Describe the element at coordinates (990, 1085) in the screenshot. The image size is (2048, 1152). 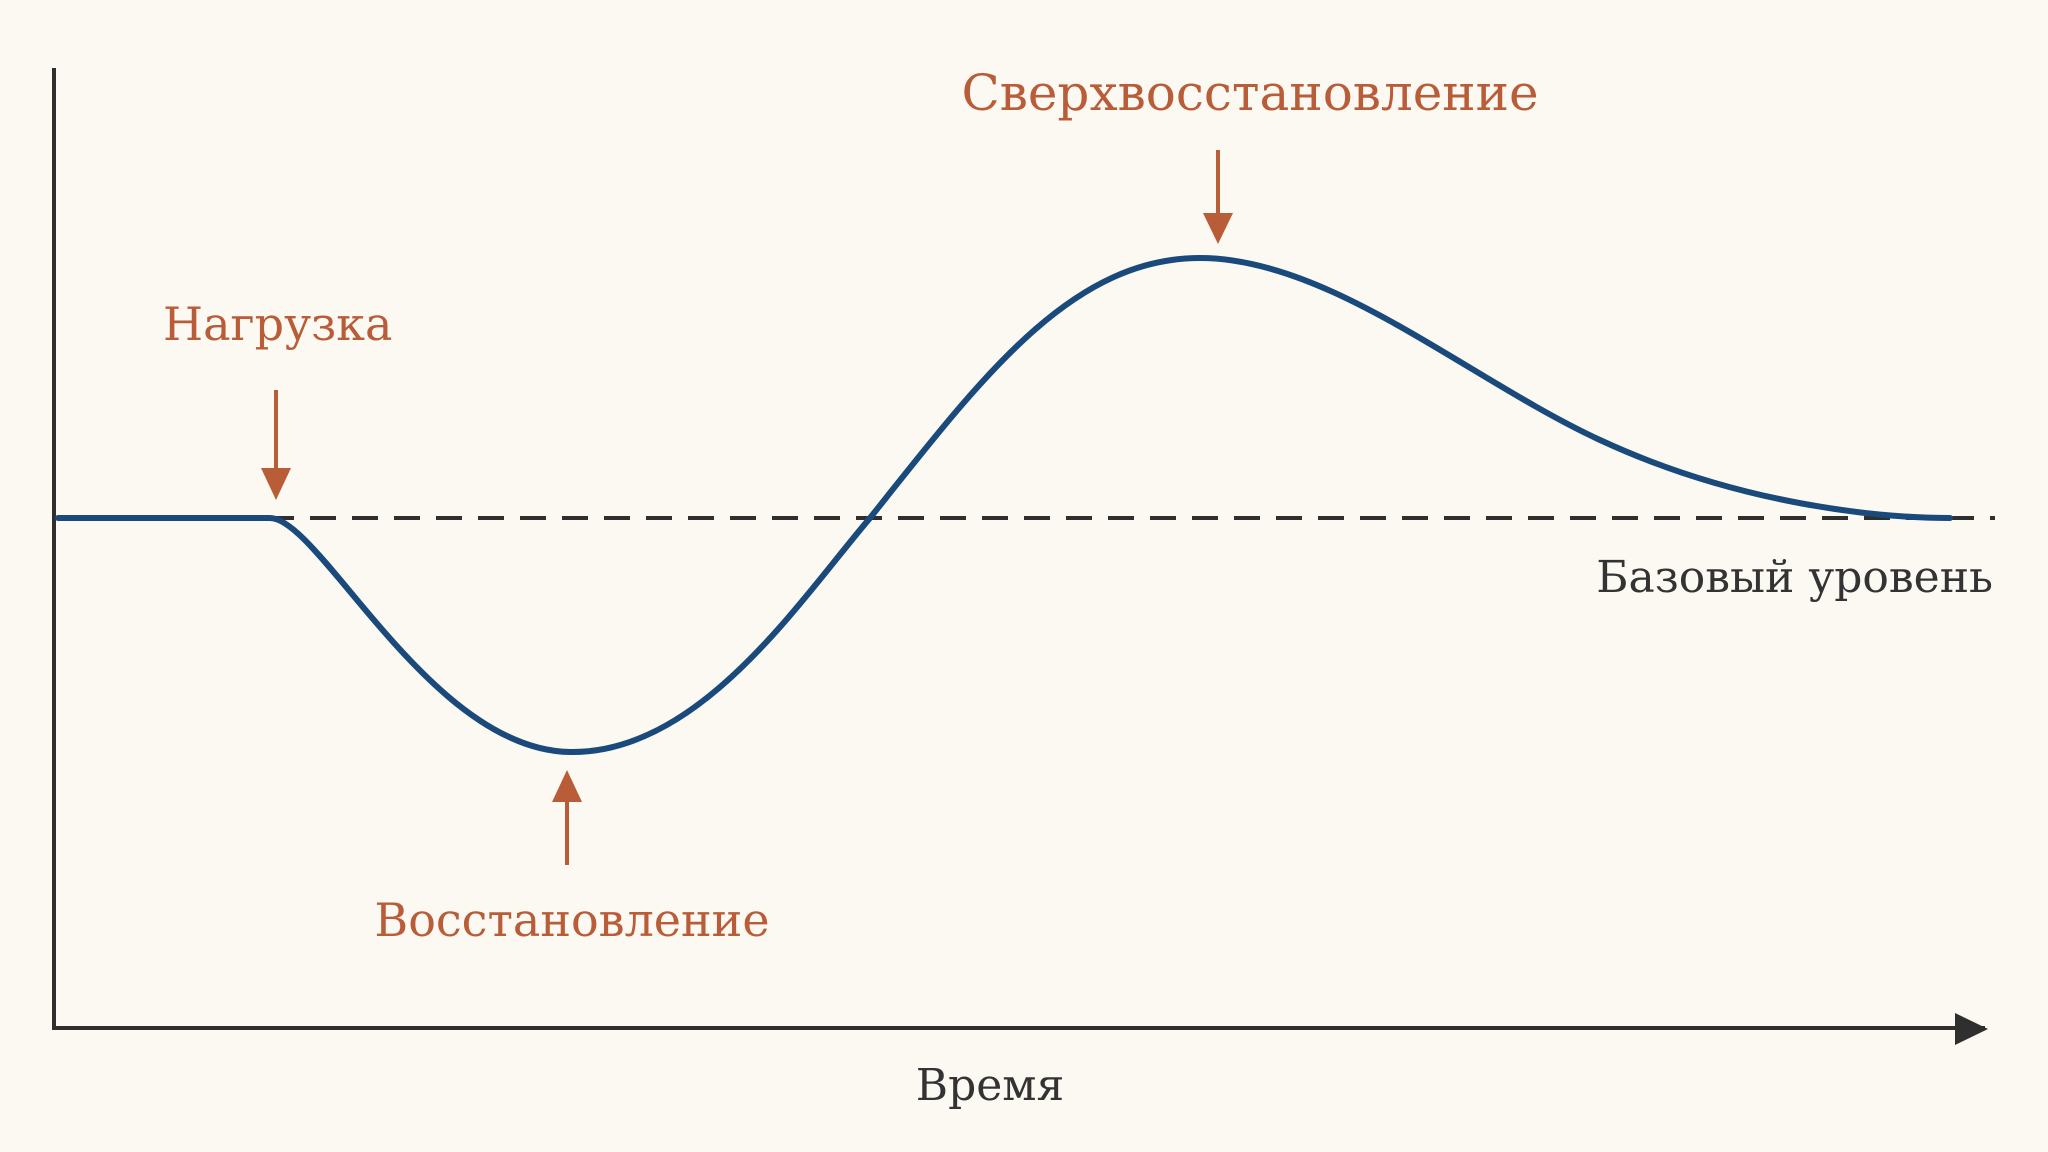
I see `x-axis-label: Время` at that location.